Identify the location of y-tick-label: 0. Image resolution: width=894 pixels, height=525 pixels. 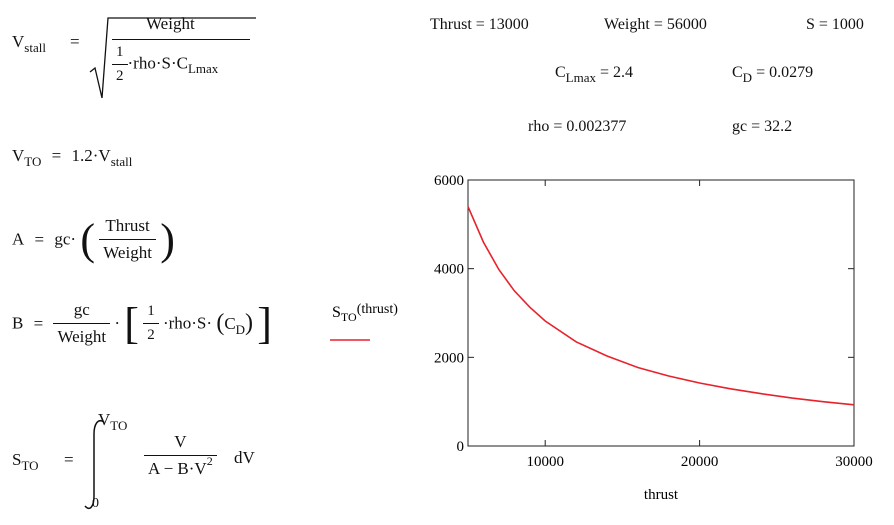
(461, 447).